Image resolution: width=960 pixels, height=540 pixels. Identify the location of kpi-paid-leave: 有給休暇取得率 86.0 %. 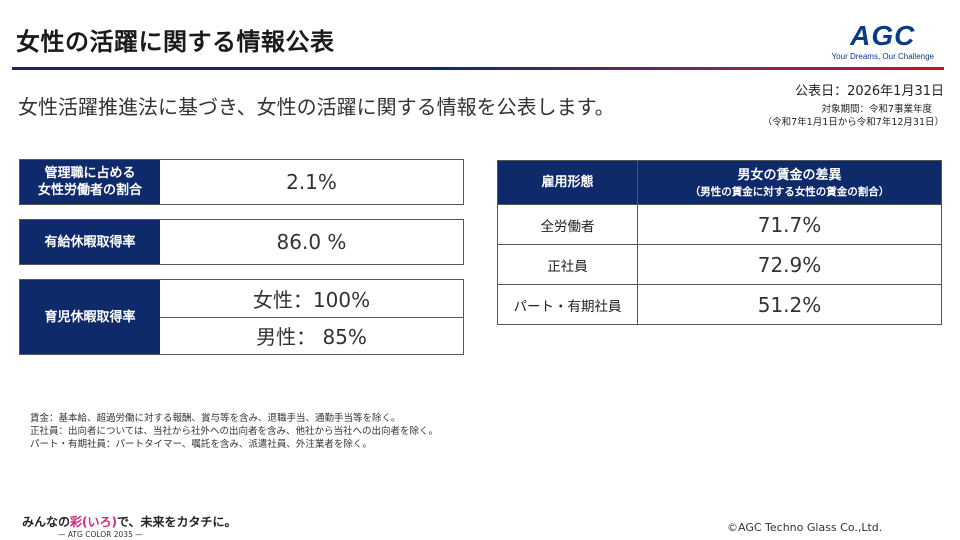
(241, 242).